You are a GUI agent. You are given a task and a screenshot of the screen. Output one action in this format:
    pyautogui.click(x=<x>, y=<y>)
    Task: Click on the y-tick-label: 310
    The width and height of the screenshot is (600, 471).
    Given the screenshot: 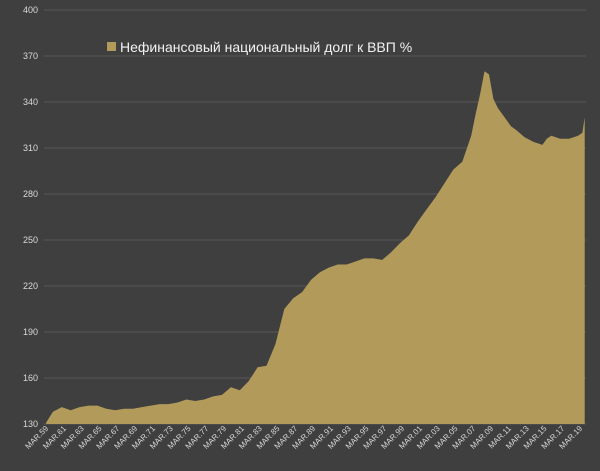 What is the action you would take?
    pyautogui.click(x=30, y=148)
    